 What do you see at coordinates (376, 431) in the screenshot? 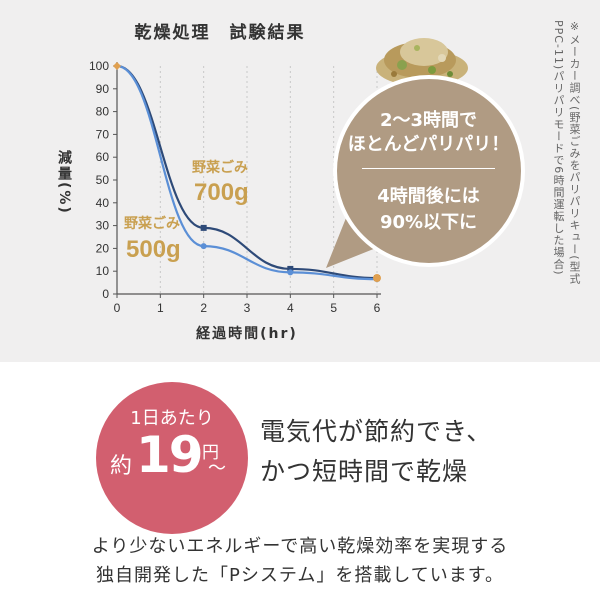
I see `promo-headline-1: 電気代が節約でき、` at bounding box center [376, 431].